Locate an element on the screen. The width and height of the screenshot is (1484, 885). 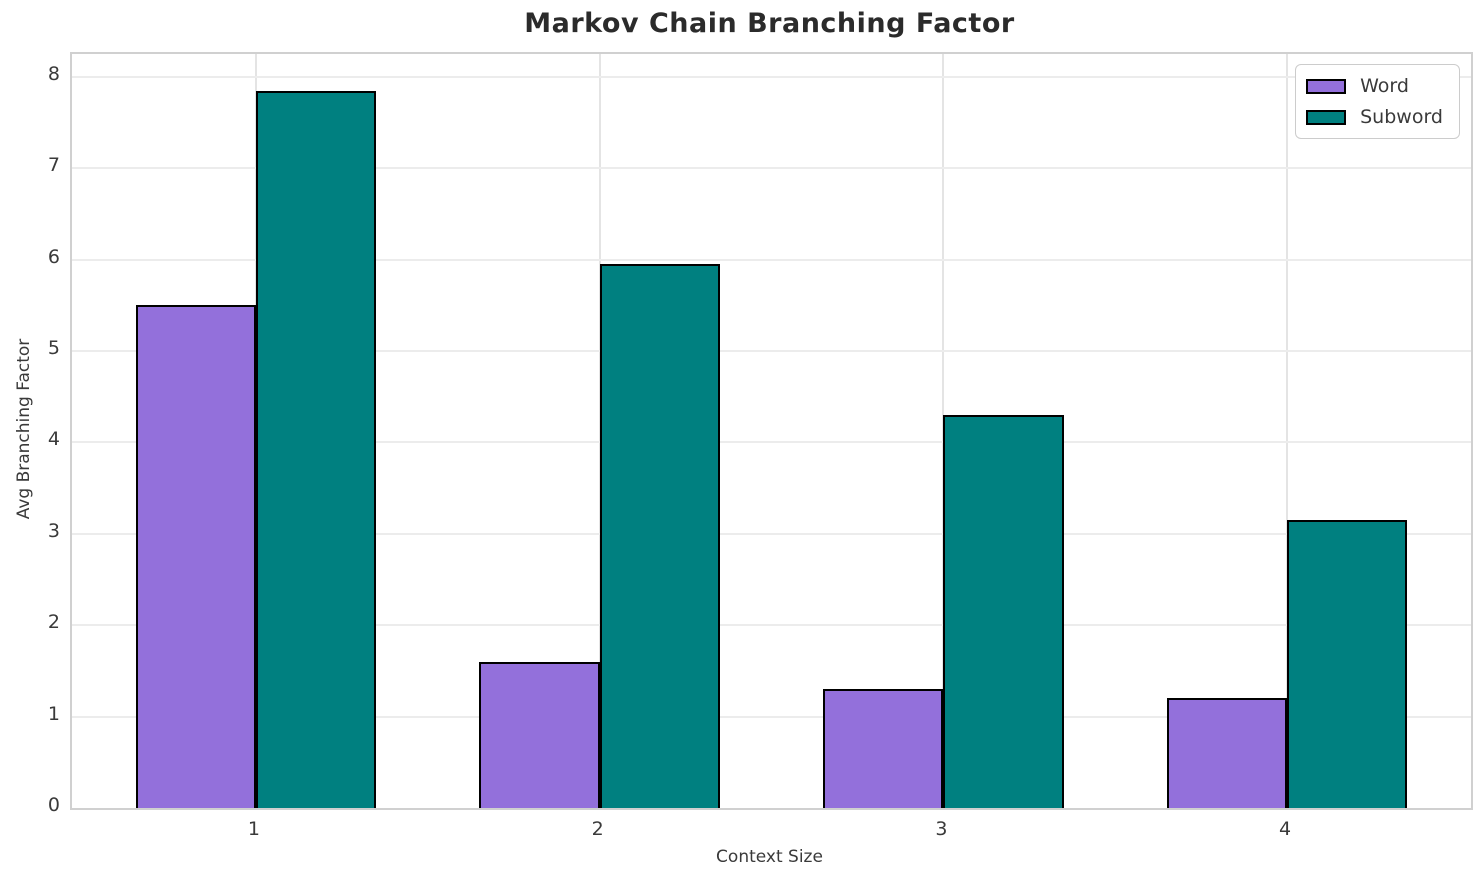
x-tick-label-2: 2 is located at coordinates (597, 829).